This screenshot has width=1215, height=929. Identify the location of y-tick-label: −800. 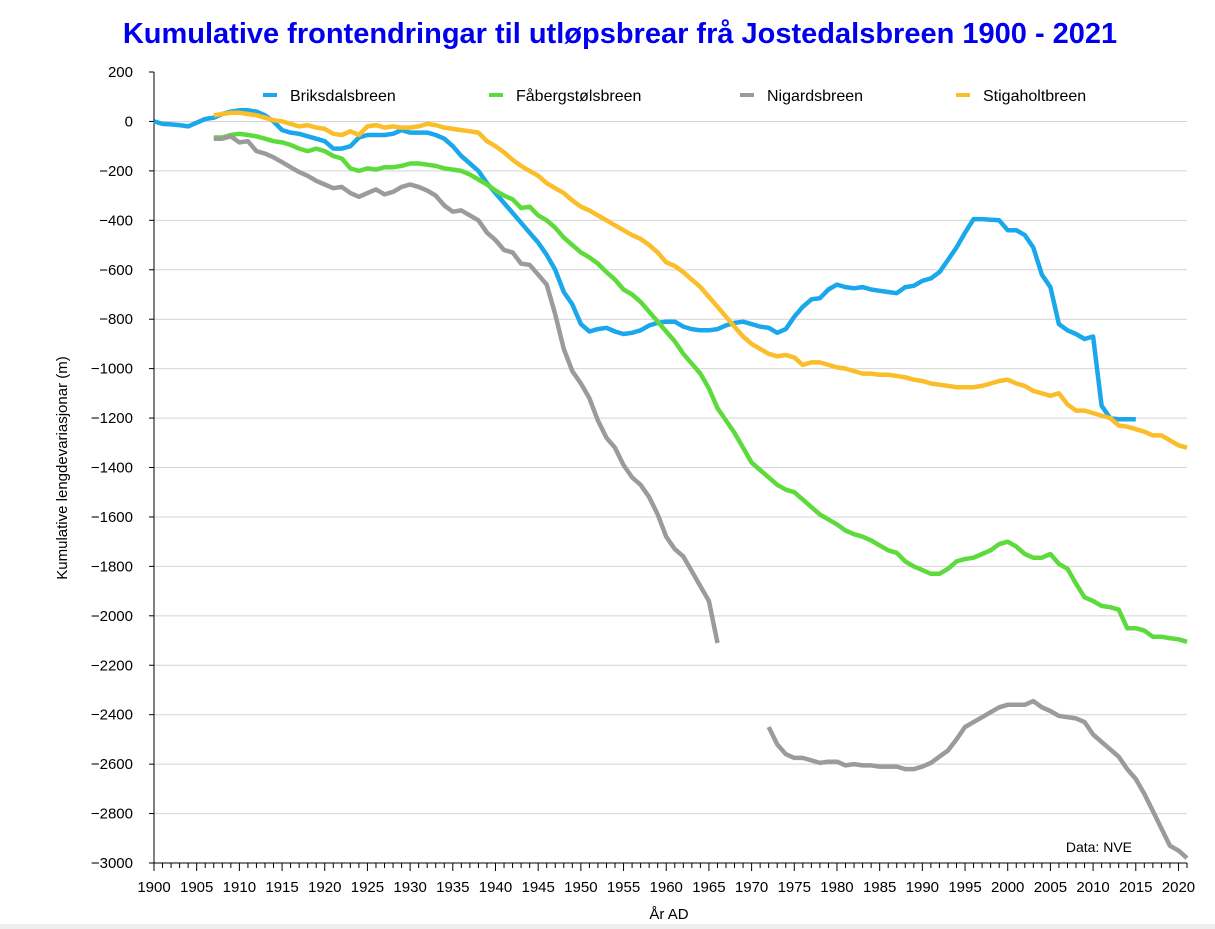
(116, 319).